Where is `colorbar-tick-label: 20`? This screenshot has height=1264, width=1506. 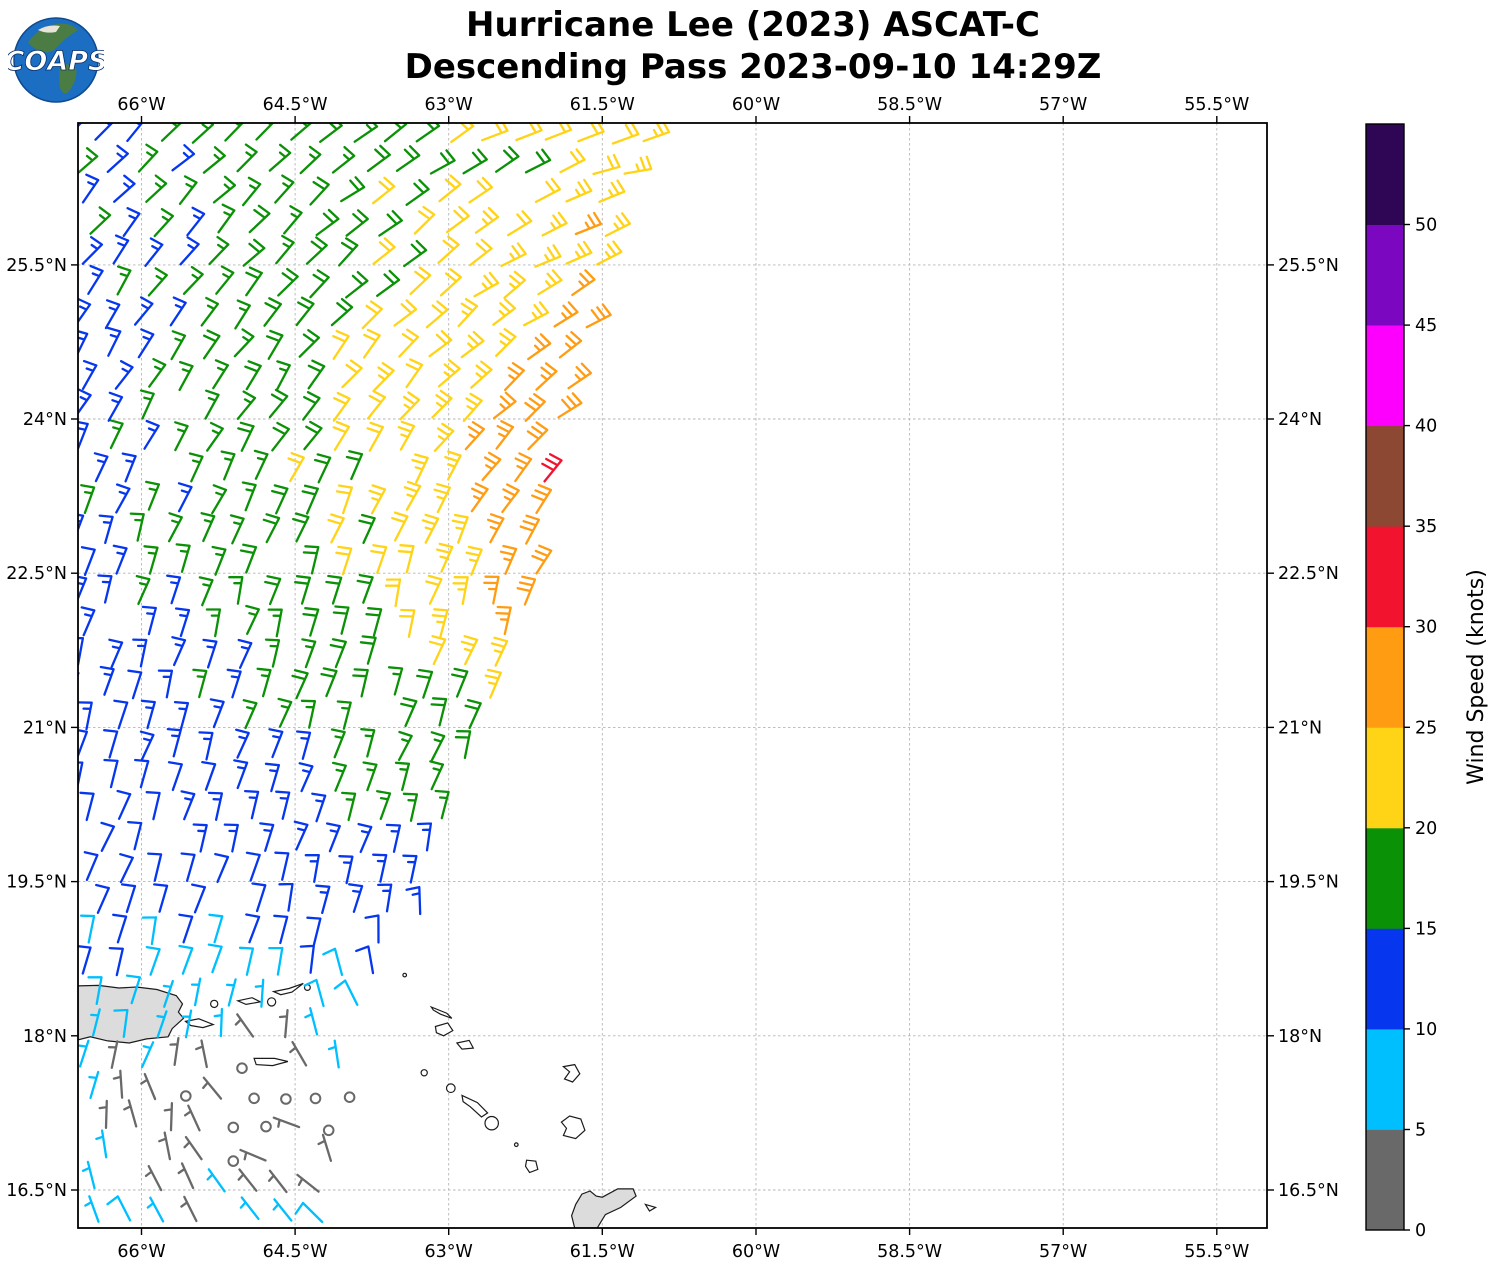
colorbar-tick-label: 20 is located at coordinates (1426, 829).